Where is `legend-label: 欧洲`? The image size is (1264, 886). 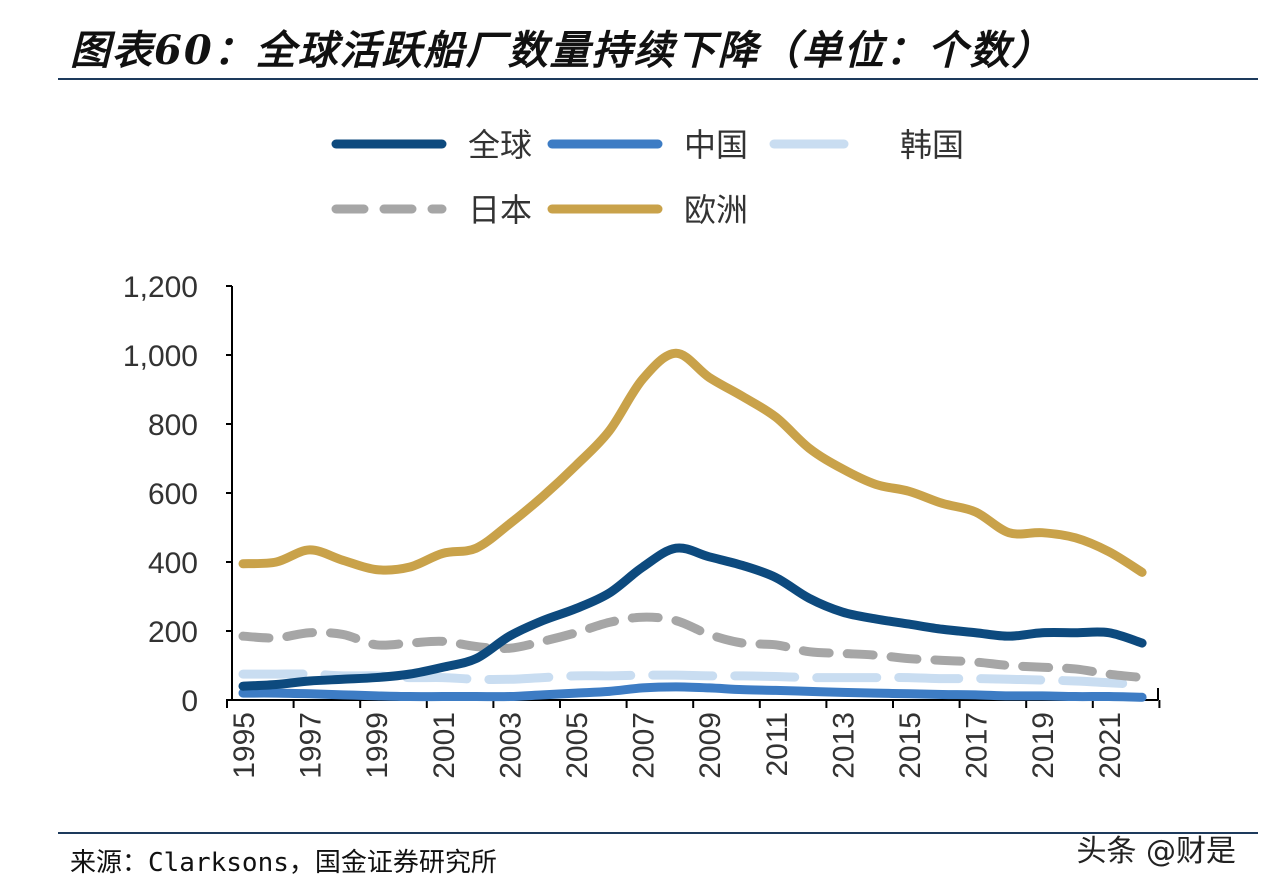
legend-label: 欧洲 is located at coordinates (716, 210).